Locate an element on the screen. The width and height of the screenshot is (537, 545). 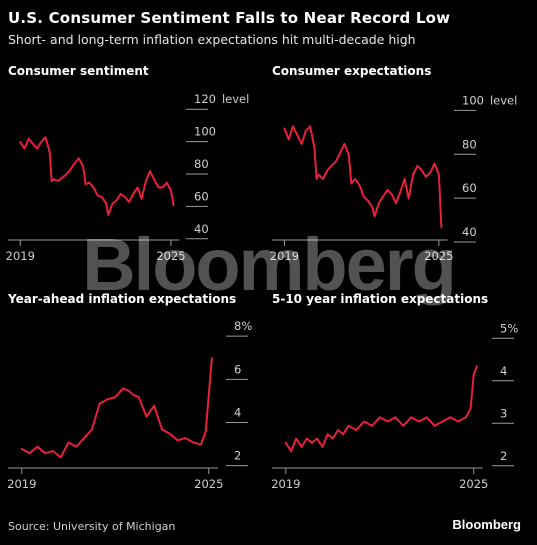
plot-consumer-sentiment: 2019 2025 40 60 80 100 120 level is located at coordinates (128, 177).